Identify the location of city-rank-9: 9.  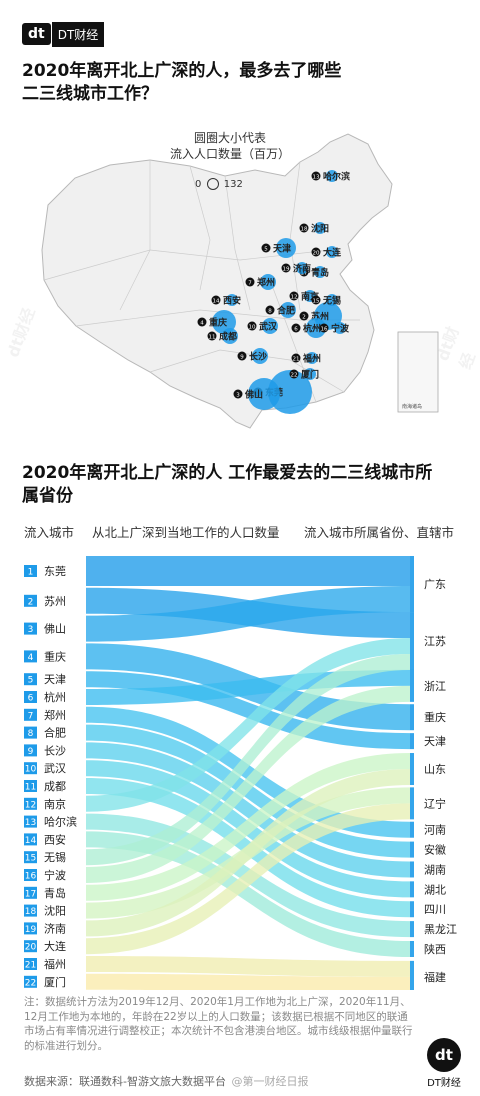
(31, 752).